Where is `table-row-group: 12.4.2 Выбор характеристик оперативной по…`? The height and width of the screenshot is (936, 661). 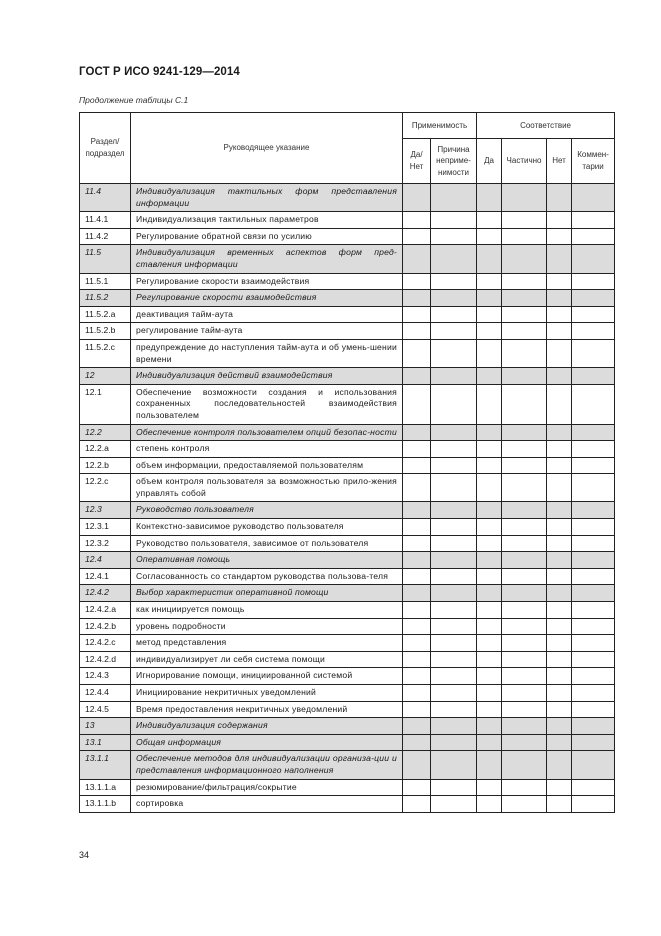
table-row-group: 12.4.2 Выбор характеристик оперативной по… is located at coordinates (347, 593).